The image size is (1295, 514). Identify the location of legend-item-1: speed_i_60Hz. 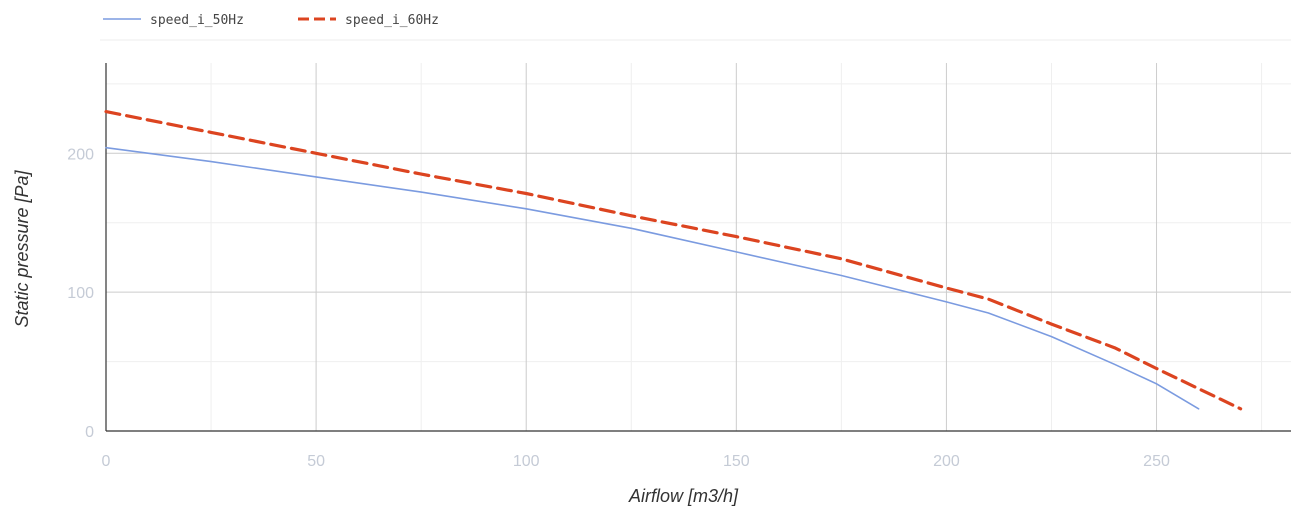
(368, 20).